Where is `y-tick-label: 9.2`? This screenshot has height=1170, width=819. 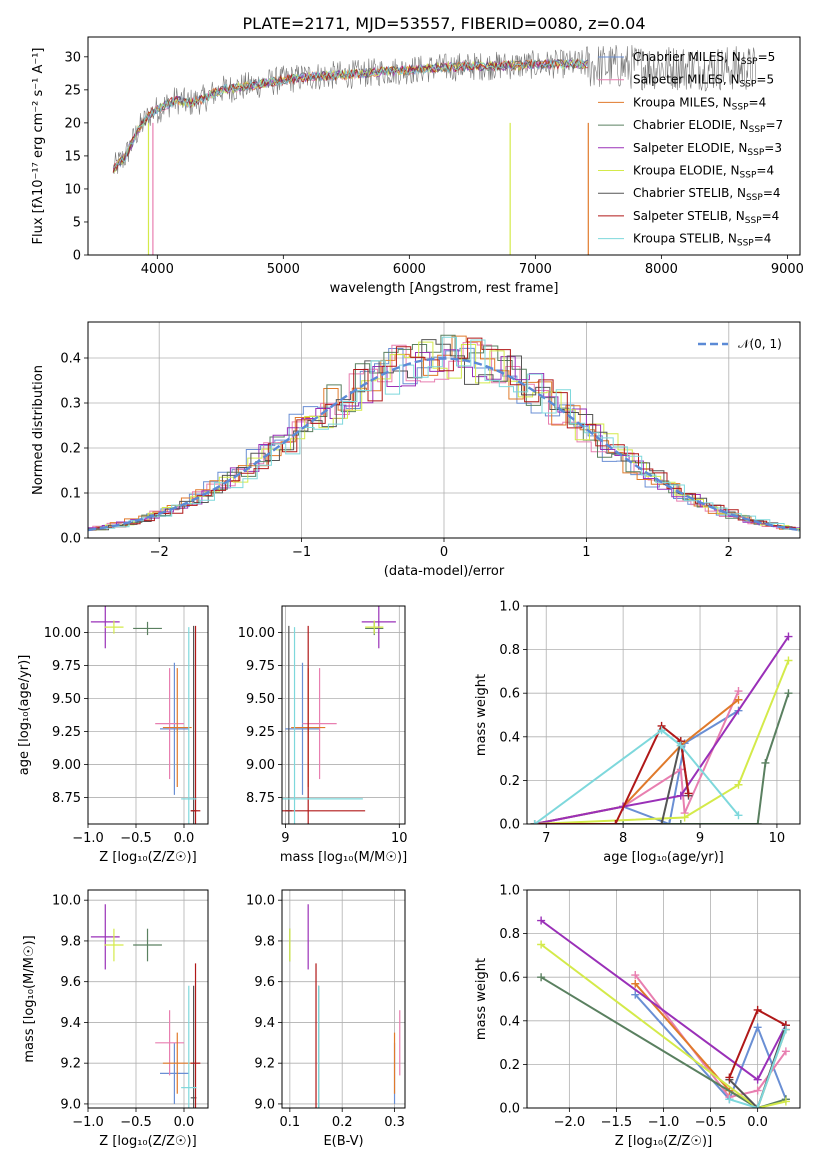 y-tick-label: 9.2 is located at coordinates (70, 1064).